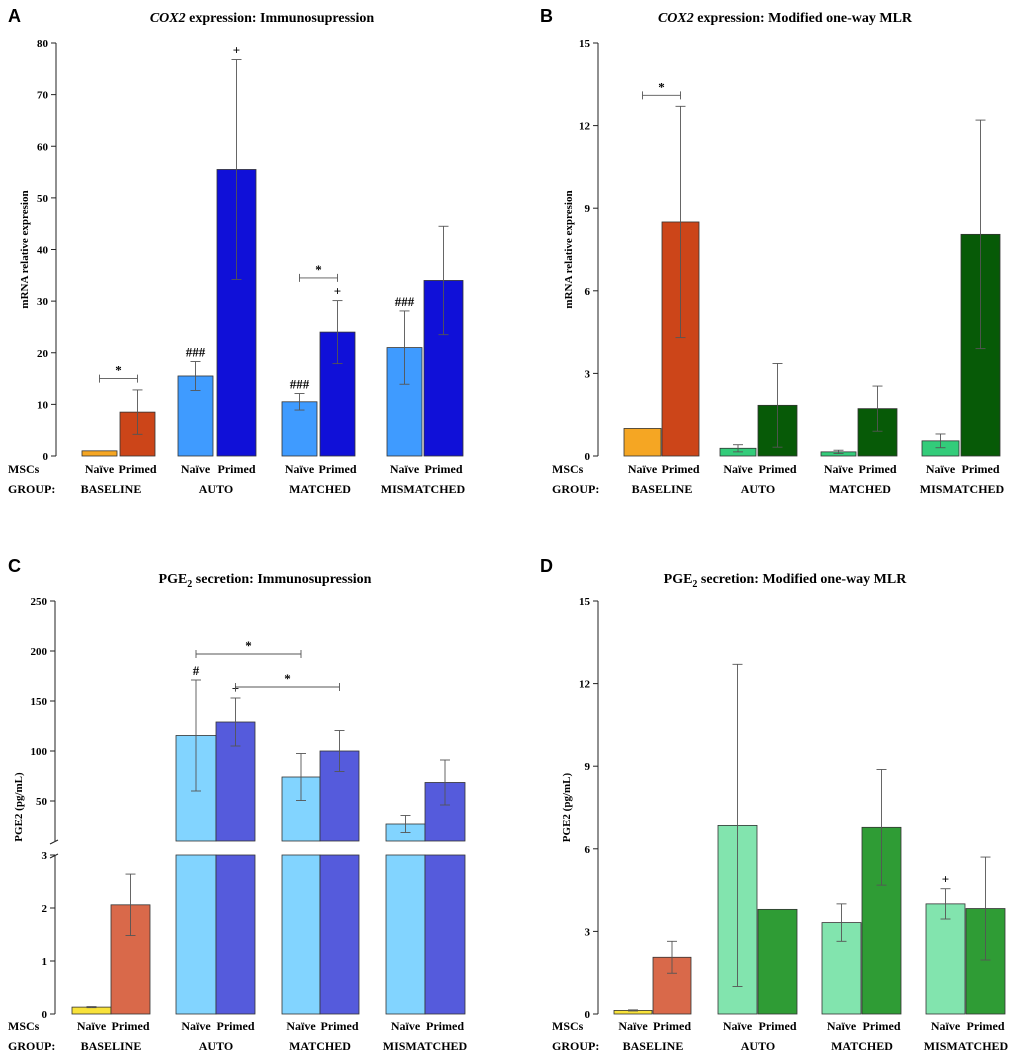  I want to click on y-tick-label: 70, so click(43, 96).